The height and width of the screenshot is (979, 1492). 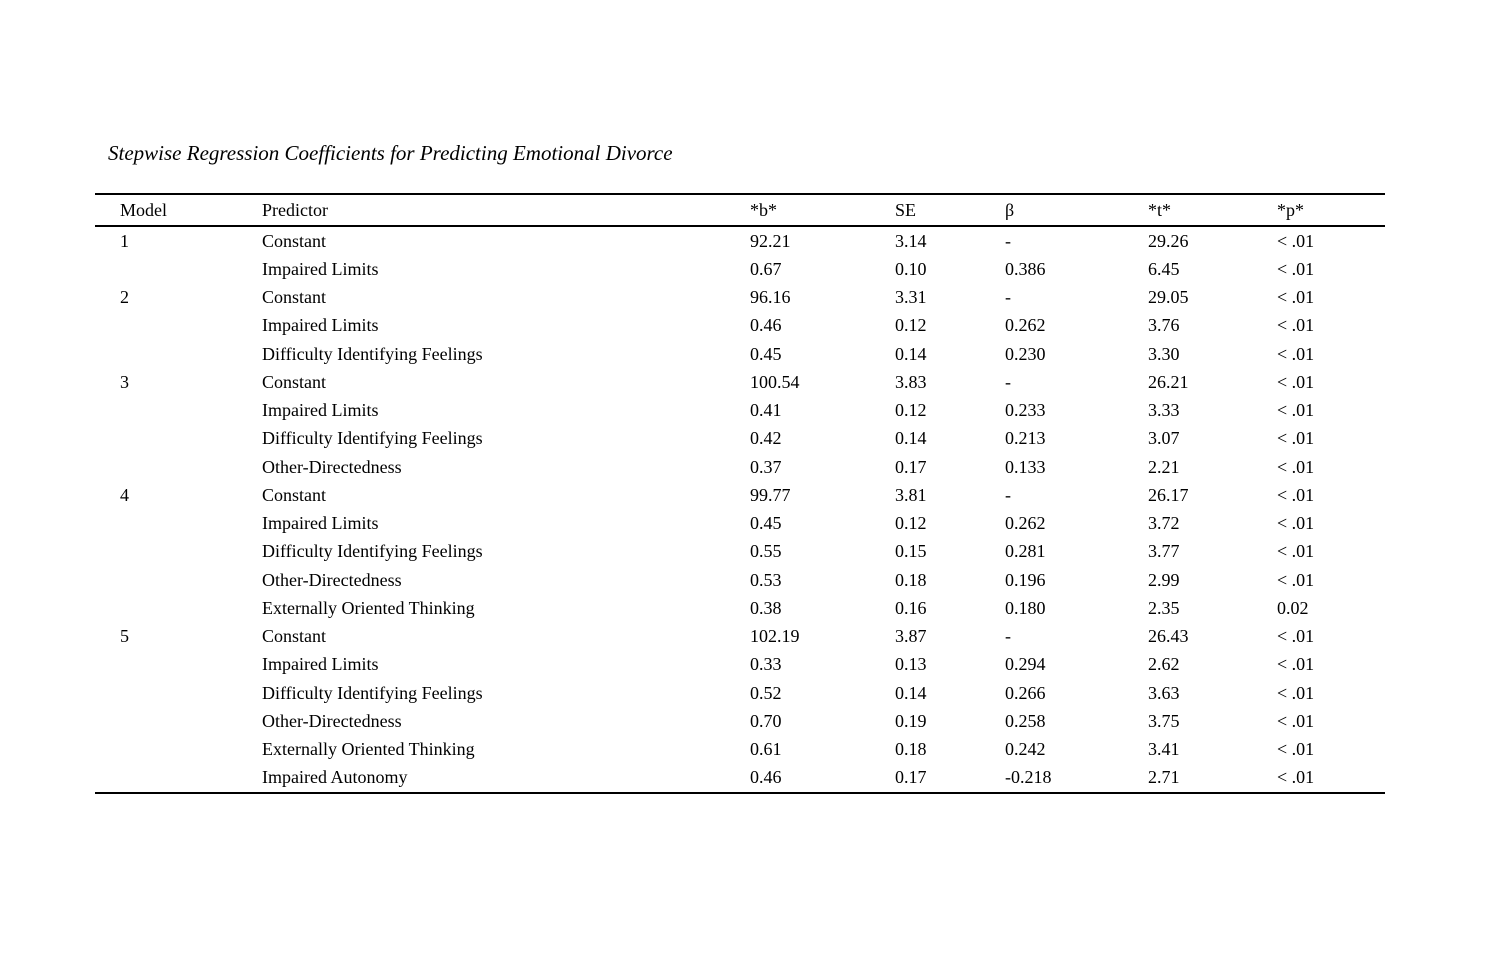 I want to click on cell-b: 92.21, so click(x=770, y=240).